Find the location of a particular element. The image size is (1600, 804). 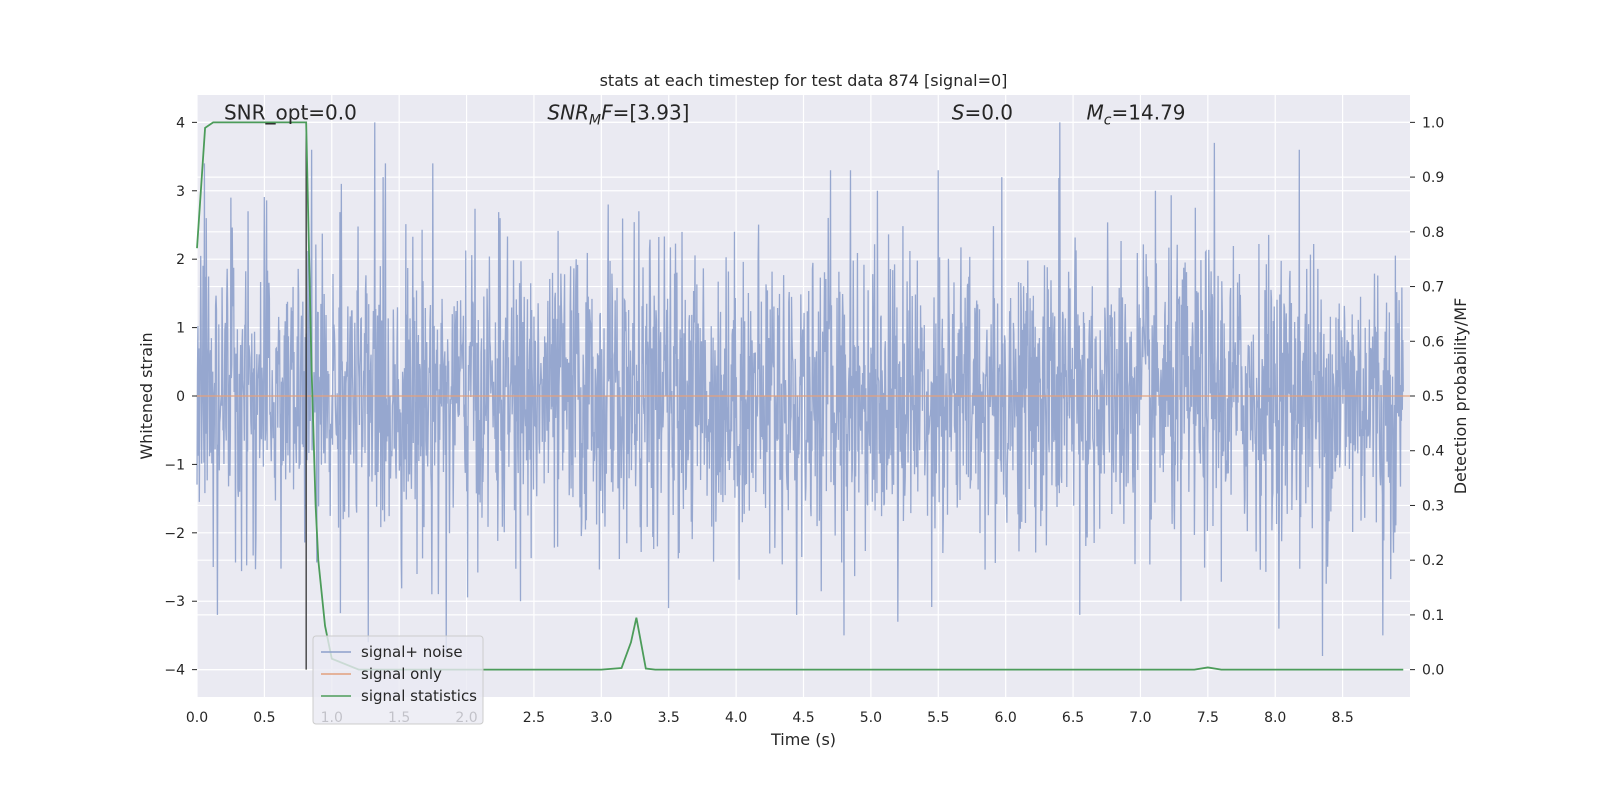

legend-label-signal-statistics: signal statistics is located at coordinates (419, 696).